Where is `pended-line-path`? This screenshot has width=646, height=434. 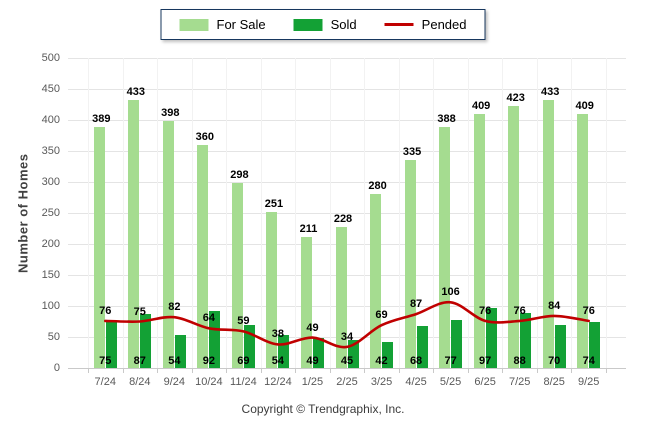 pended-line-path is located at coordinates (347, 324).